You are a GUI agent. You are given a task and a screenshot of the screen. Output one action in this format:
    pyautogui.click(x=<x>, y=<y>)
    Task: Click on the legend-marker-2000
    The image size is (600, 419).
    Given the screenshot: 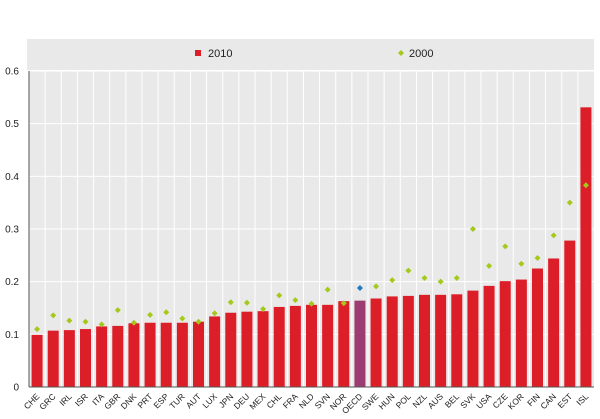 What is the action you would take?
    pyautogui.click(x=401, y=53)
    